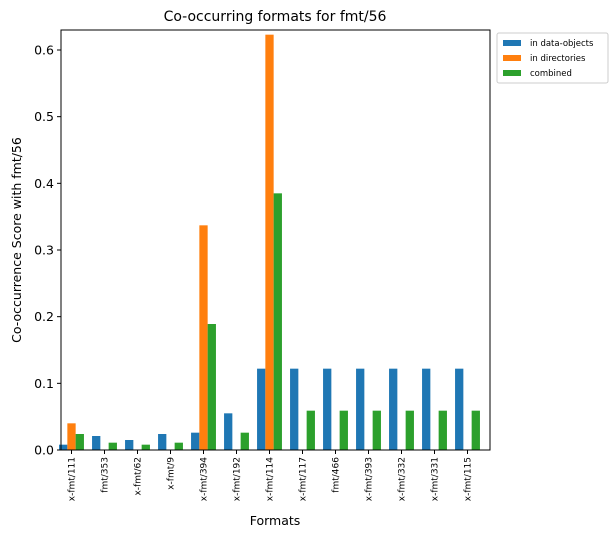  What do you see at coordinates (73, 479) in the screenshot?
I see `x-tick-label: x-fmt/111` at bounding box center [73, 479].